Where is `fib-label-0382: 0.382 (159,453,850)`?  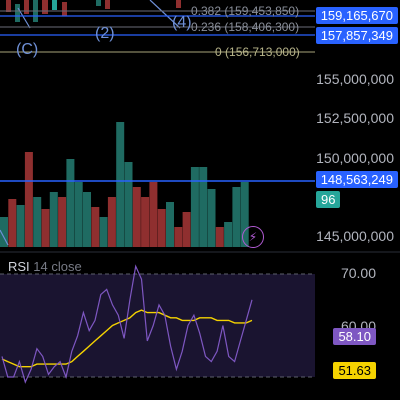 fib-label-0382: 0.382 (159,453,850) is located at coordinates (245, 11).